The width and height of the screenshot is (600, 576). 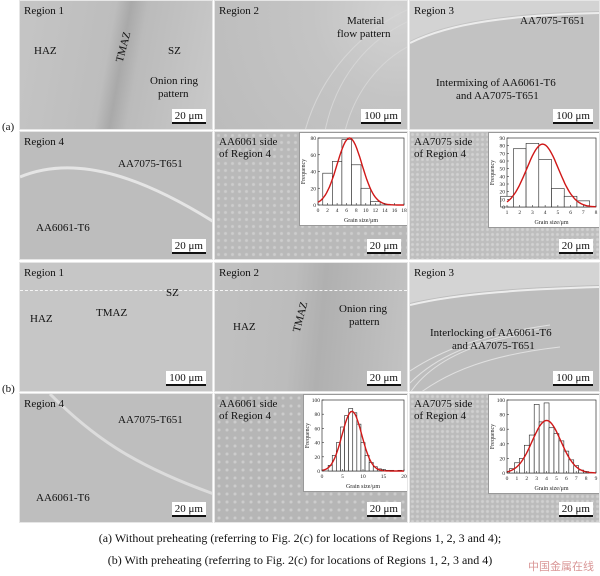 I want to click on micrograph-a-region-4: Region 4 AA7075-T651 AA6061-T6 20 μm, so click(x=116, y=195).